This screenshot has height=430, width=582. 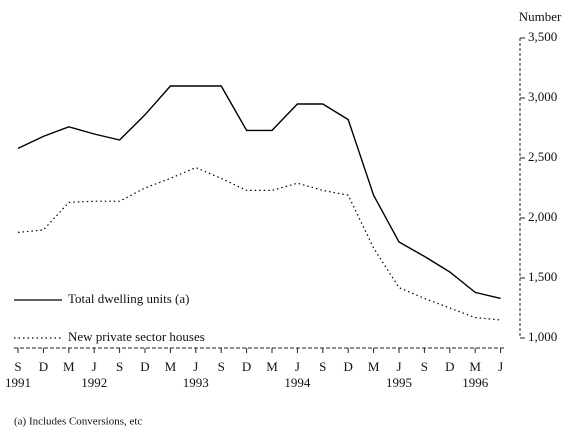 I want to click on y-tick-label: 1,500, so click(x=542, y=276).